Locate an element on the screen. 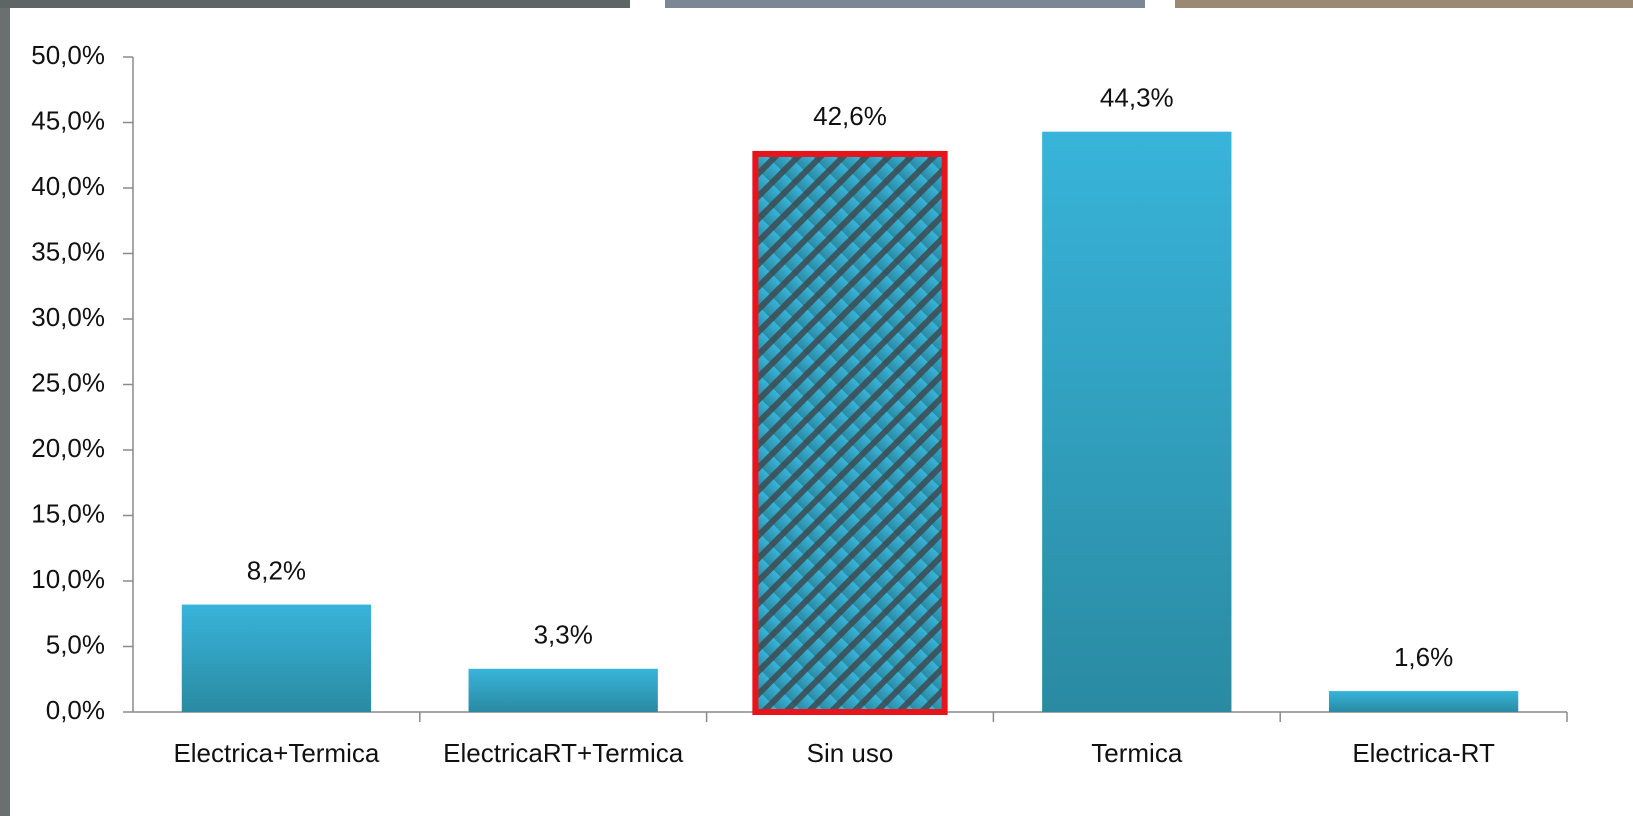  y-tick-label: 25,0% is located at coordinates (68, 382).